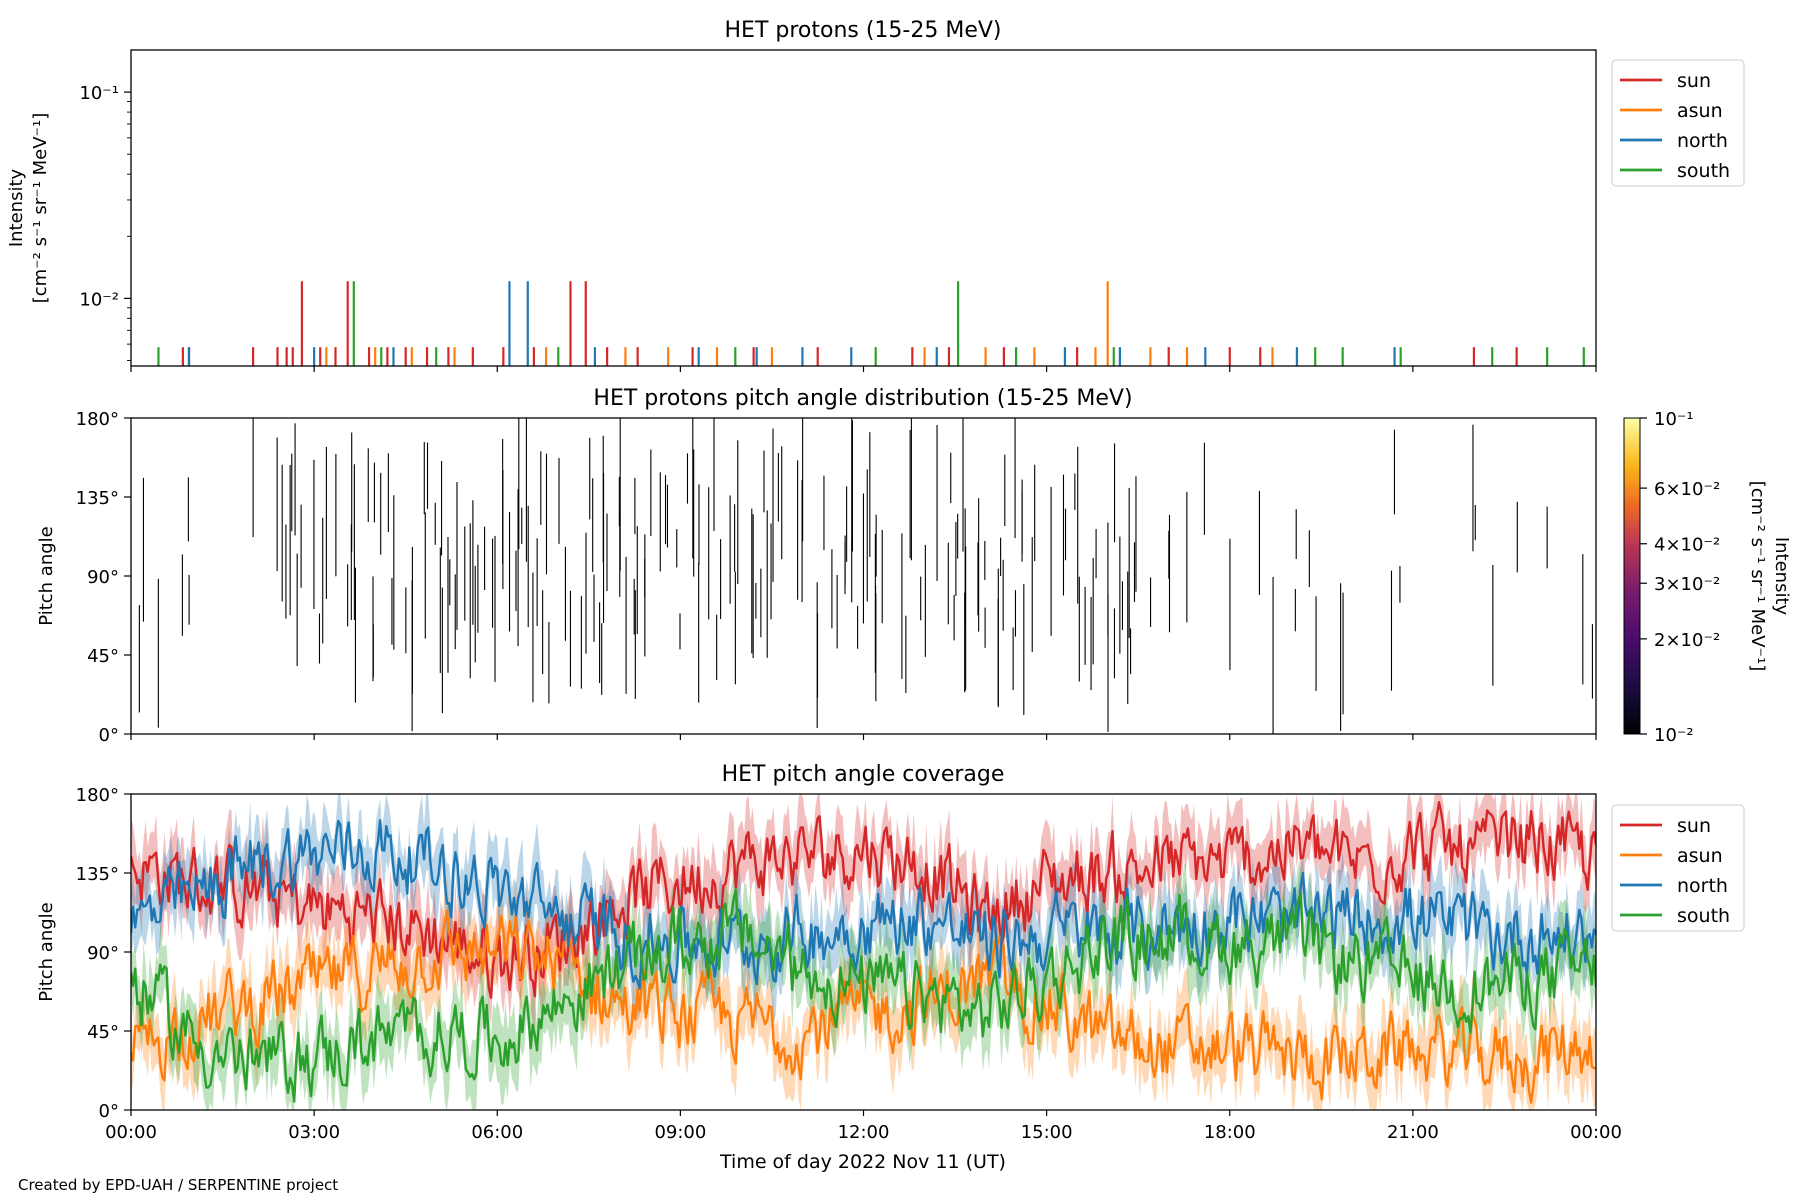  I want to click on panel1-title: HET protons (15-25 MeV), so click(863, 30).